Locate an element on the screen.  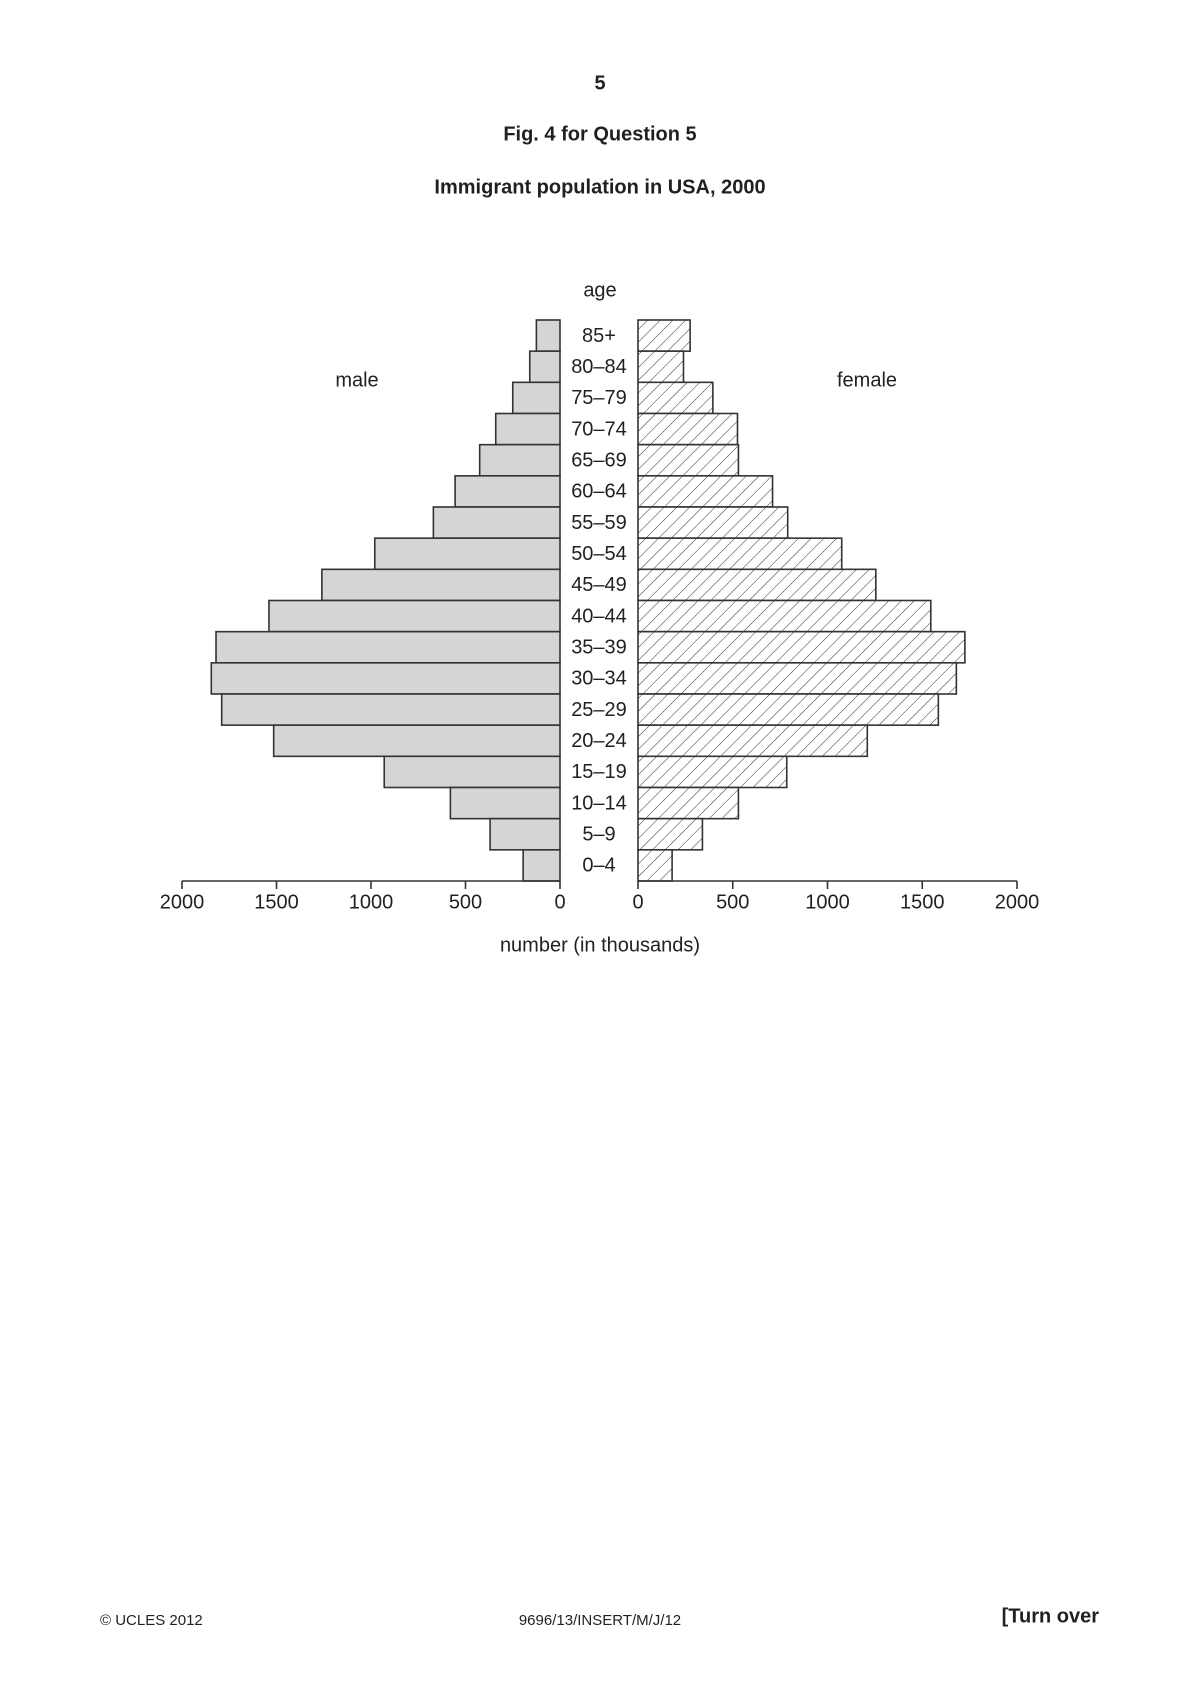
category-label: 60–64 is located at coordinates (599, 492).